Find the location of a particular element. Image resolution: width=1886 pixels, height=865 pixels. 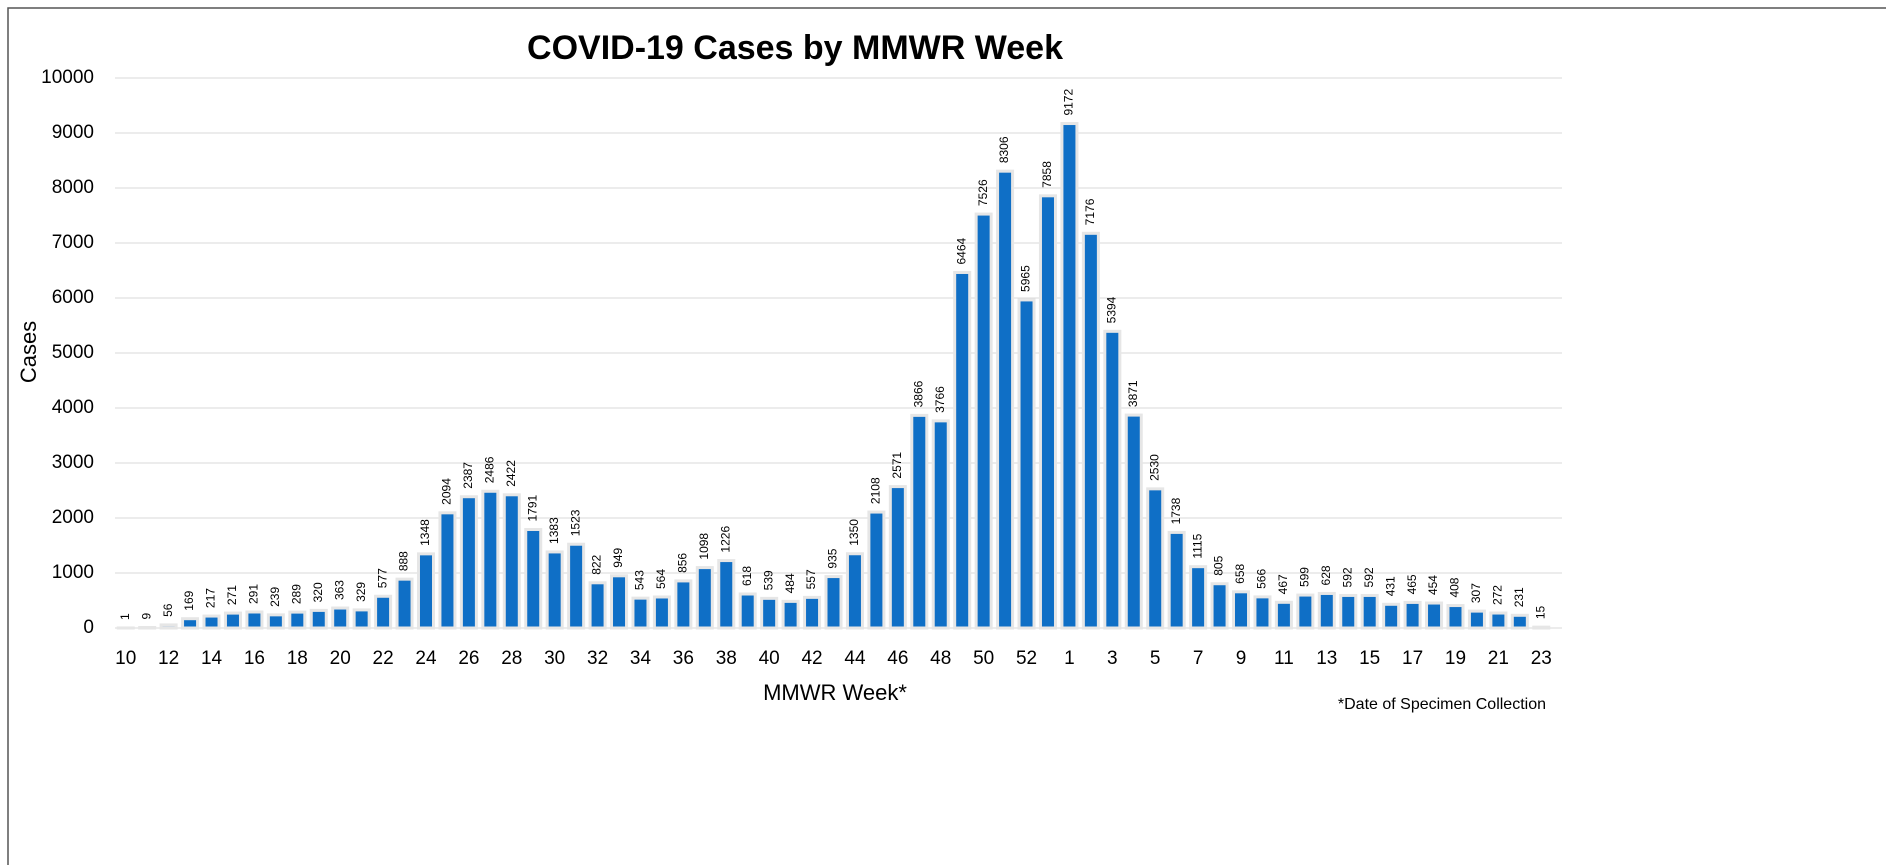

value-label: 1 is located at coordinates (125, 616).